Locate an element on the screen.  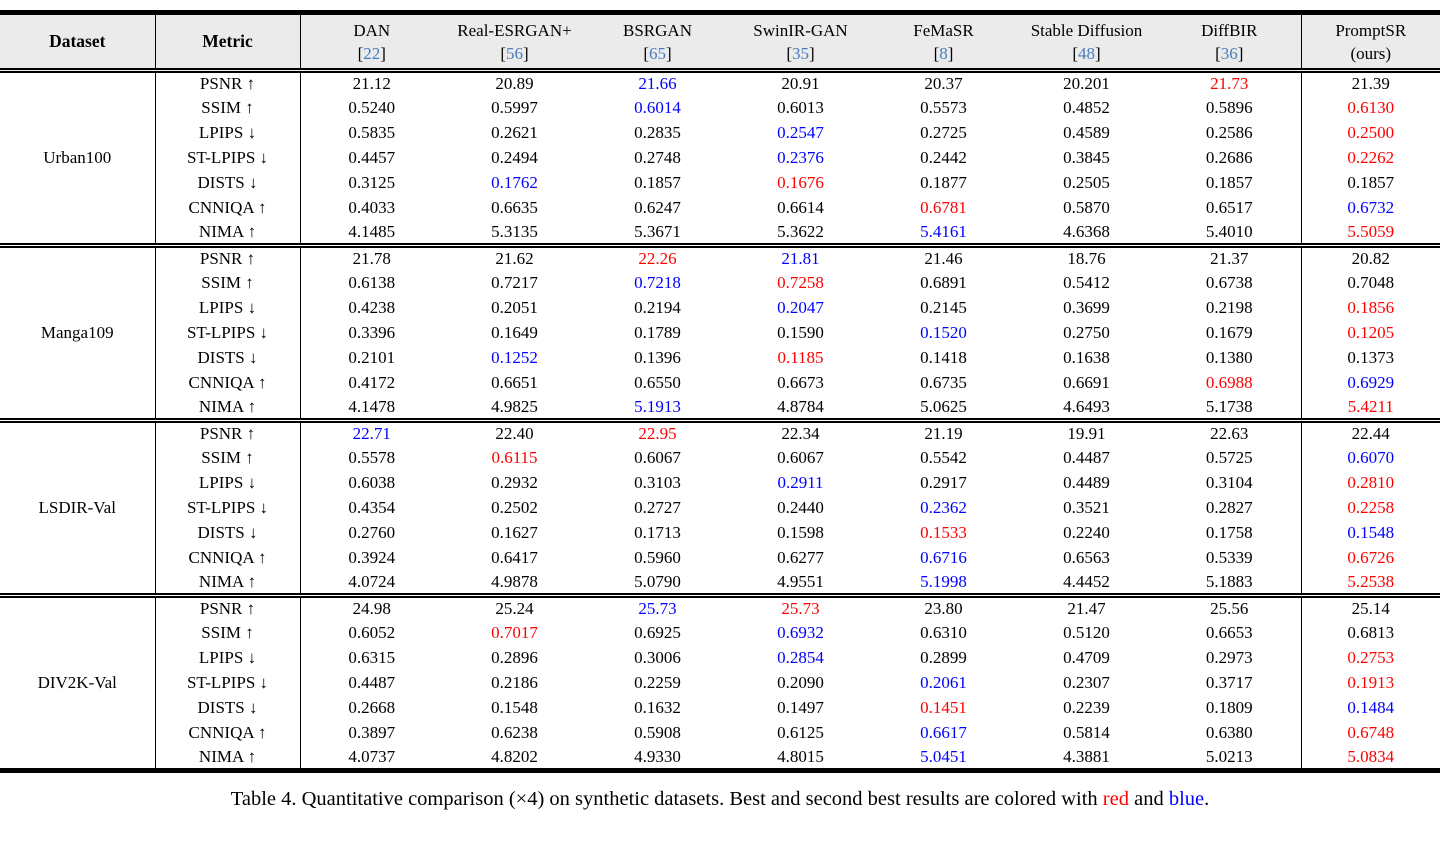
value-cell: 0.2362 is located at coordinates (943, 507).